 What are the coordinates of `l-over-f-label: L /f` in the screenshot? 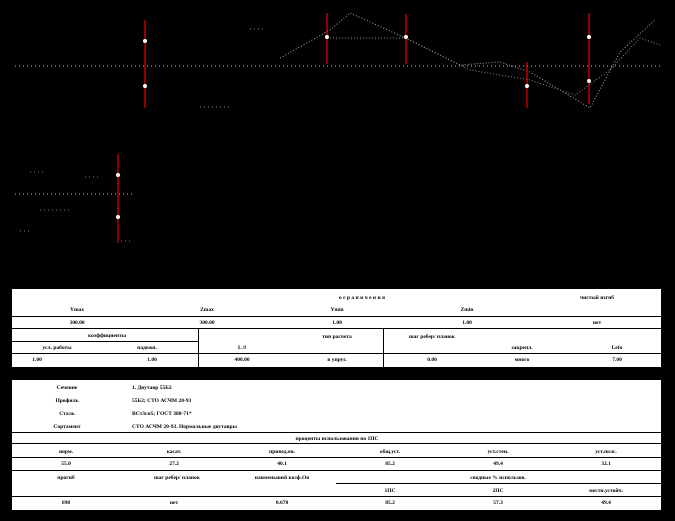 It's located at (242, 348).